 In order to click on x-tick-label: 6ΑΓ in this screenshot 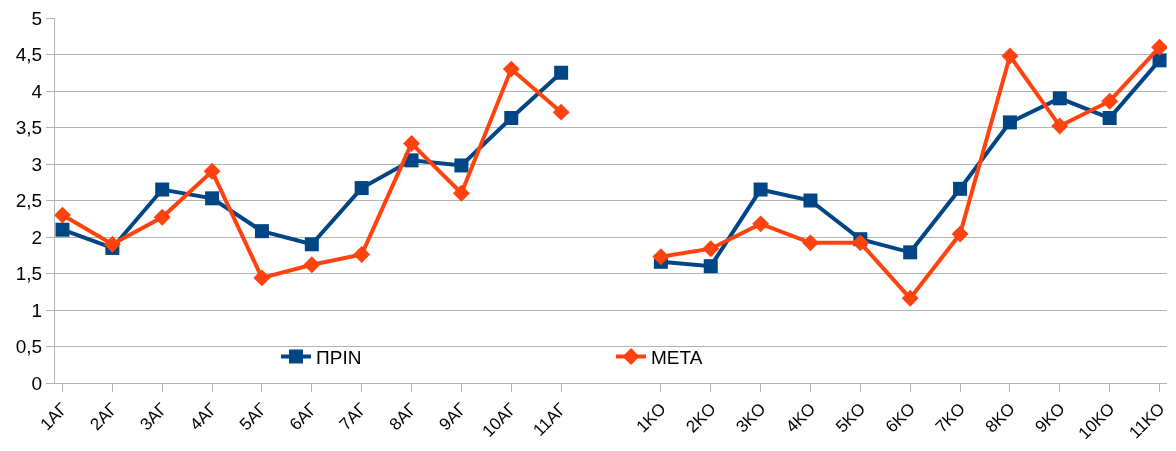, I will do `click(303, 417)`.